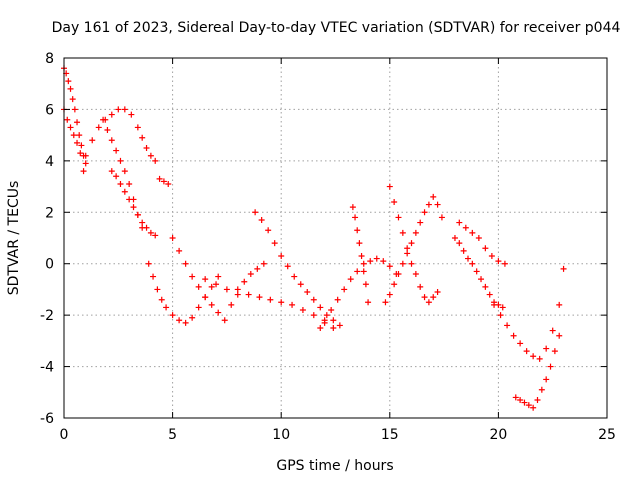 This screenshot has height=480, width=640. Describe the element at coordinates (482, 243) in the screenshot. I see `series-pass-p` at that location.